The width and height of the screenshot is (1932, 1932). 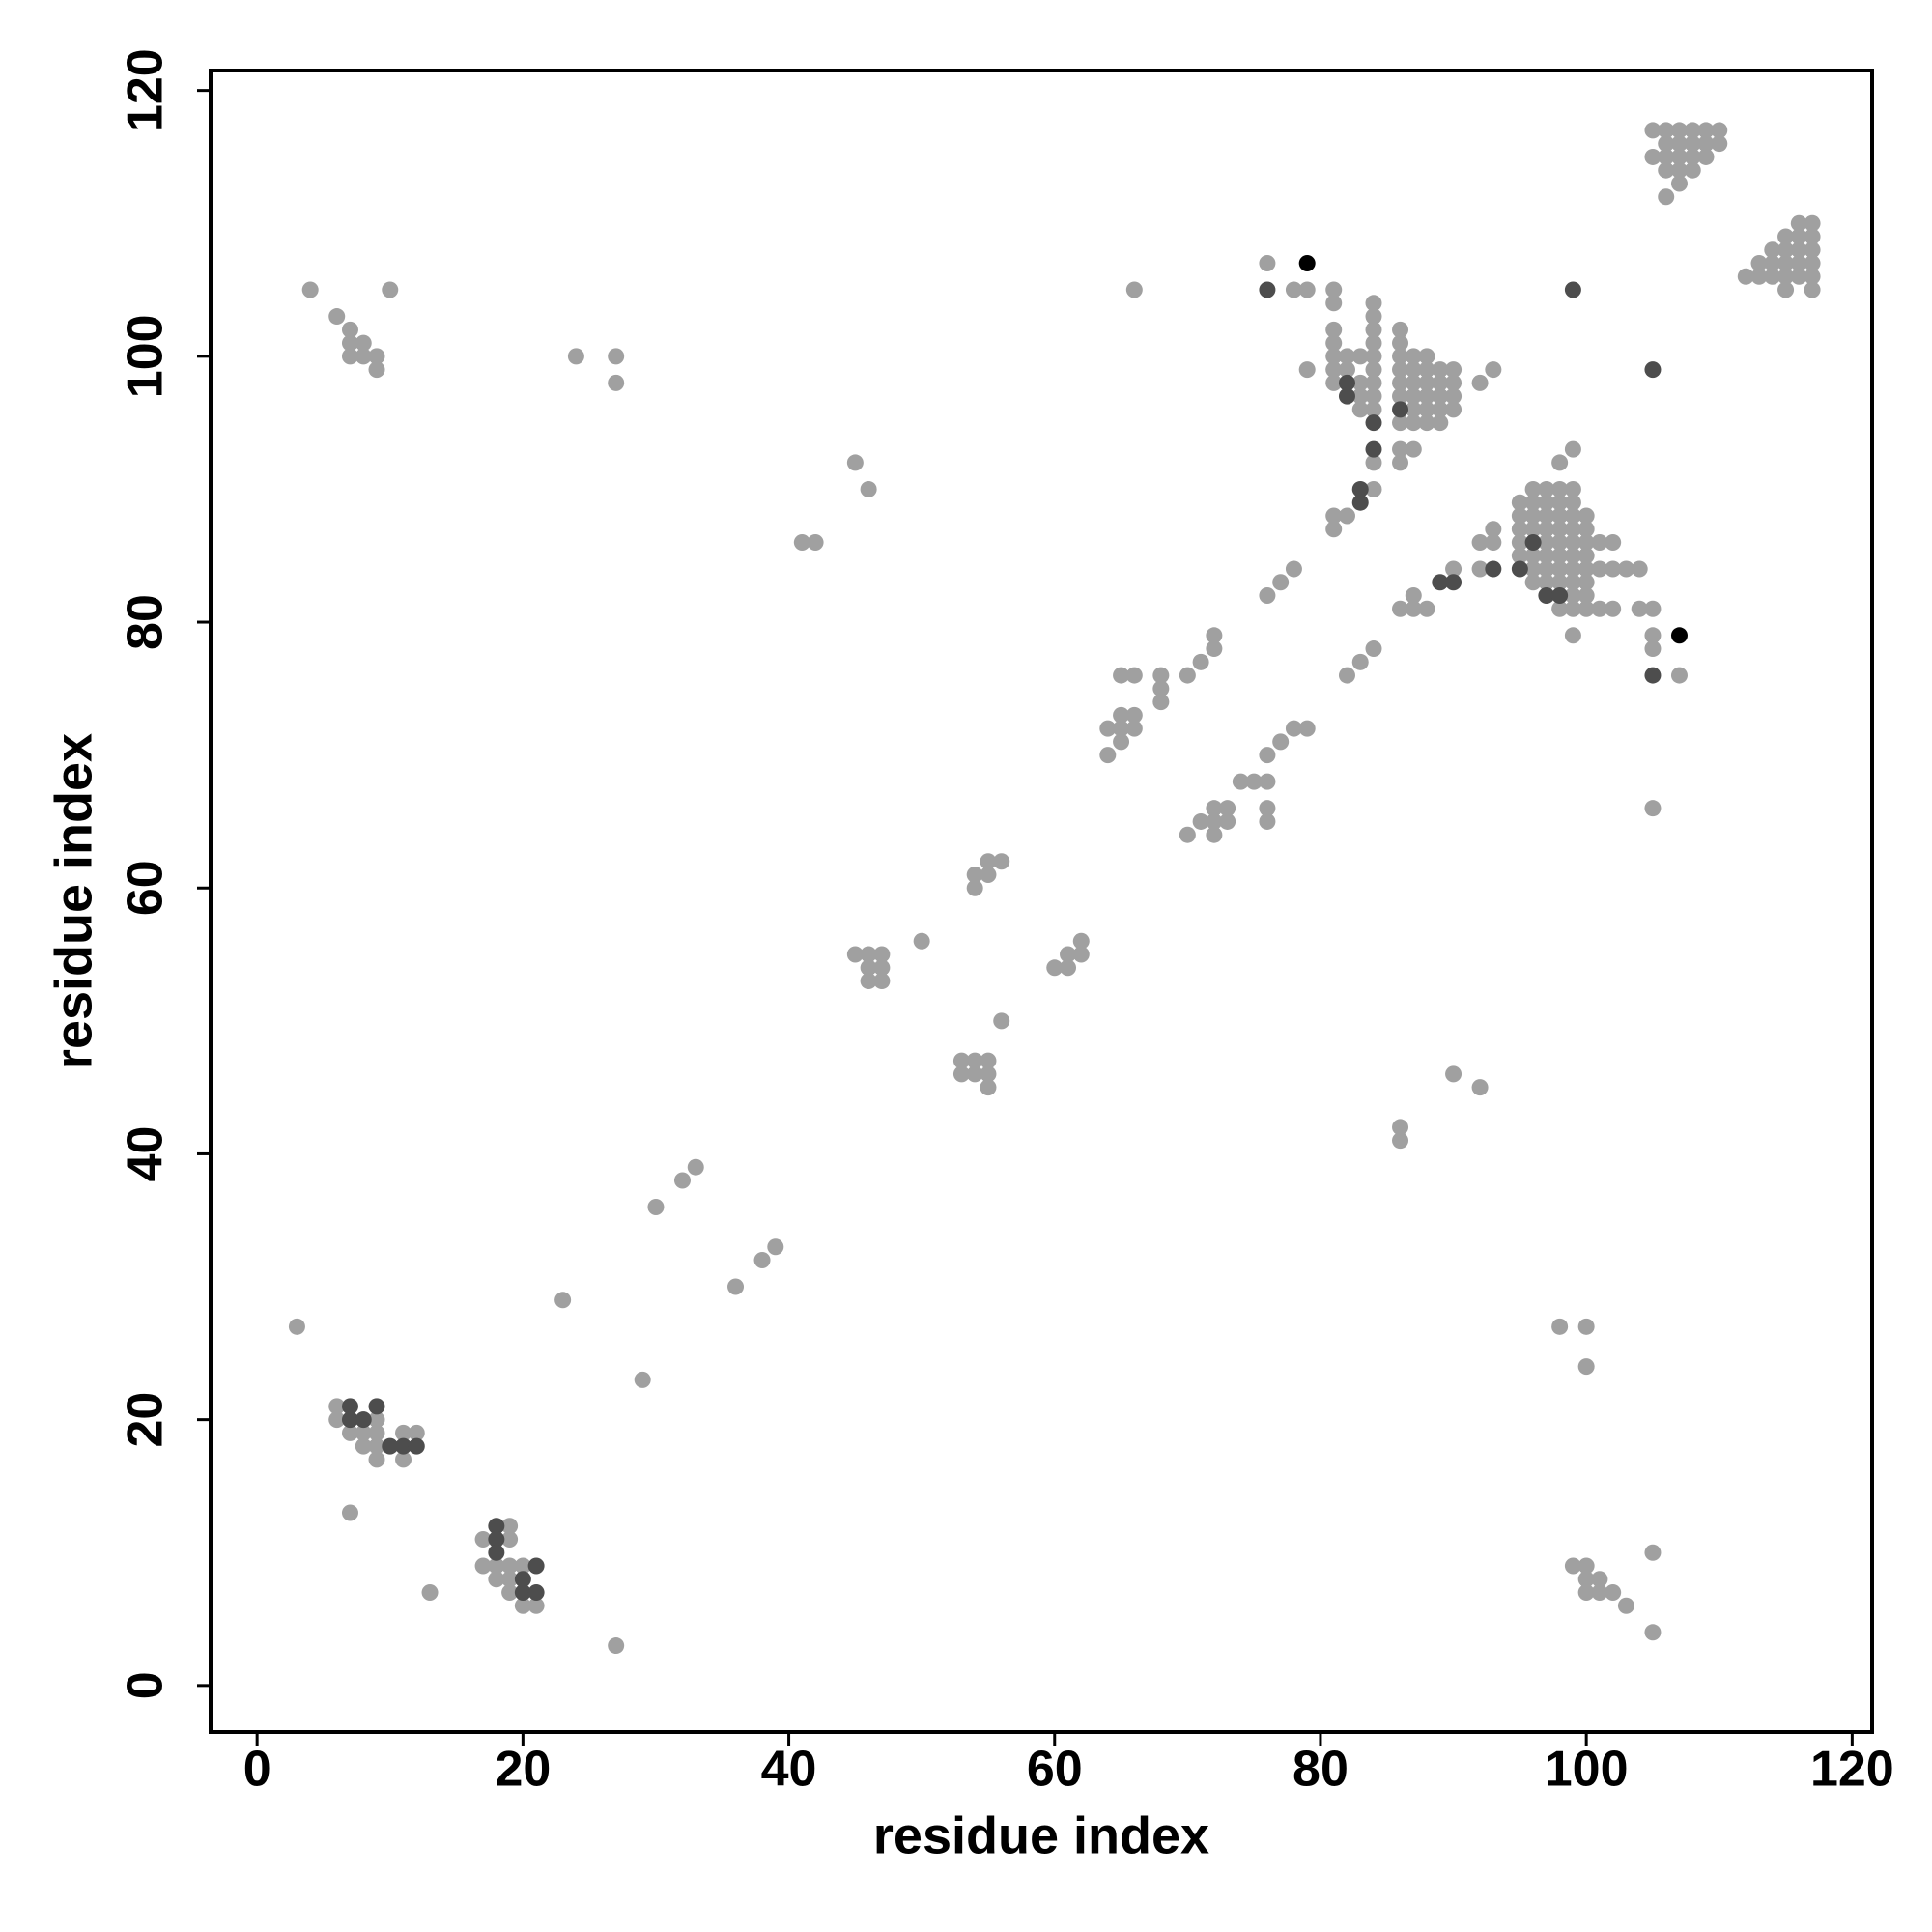 I want to click on y-tick-label: 60, so click(x=146, y=888).